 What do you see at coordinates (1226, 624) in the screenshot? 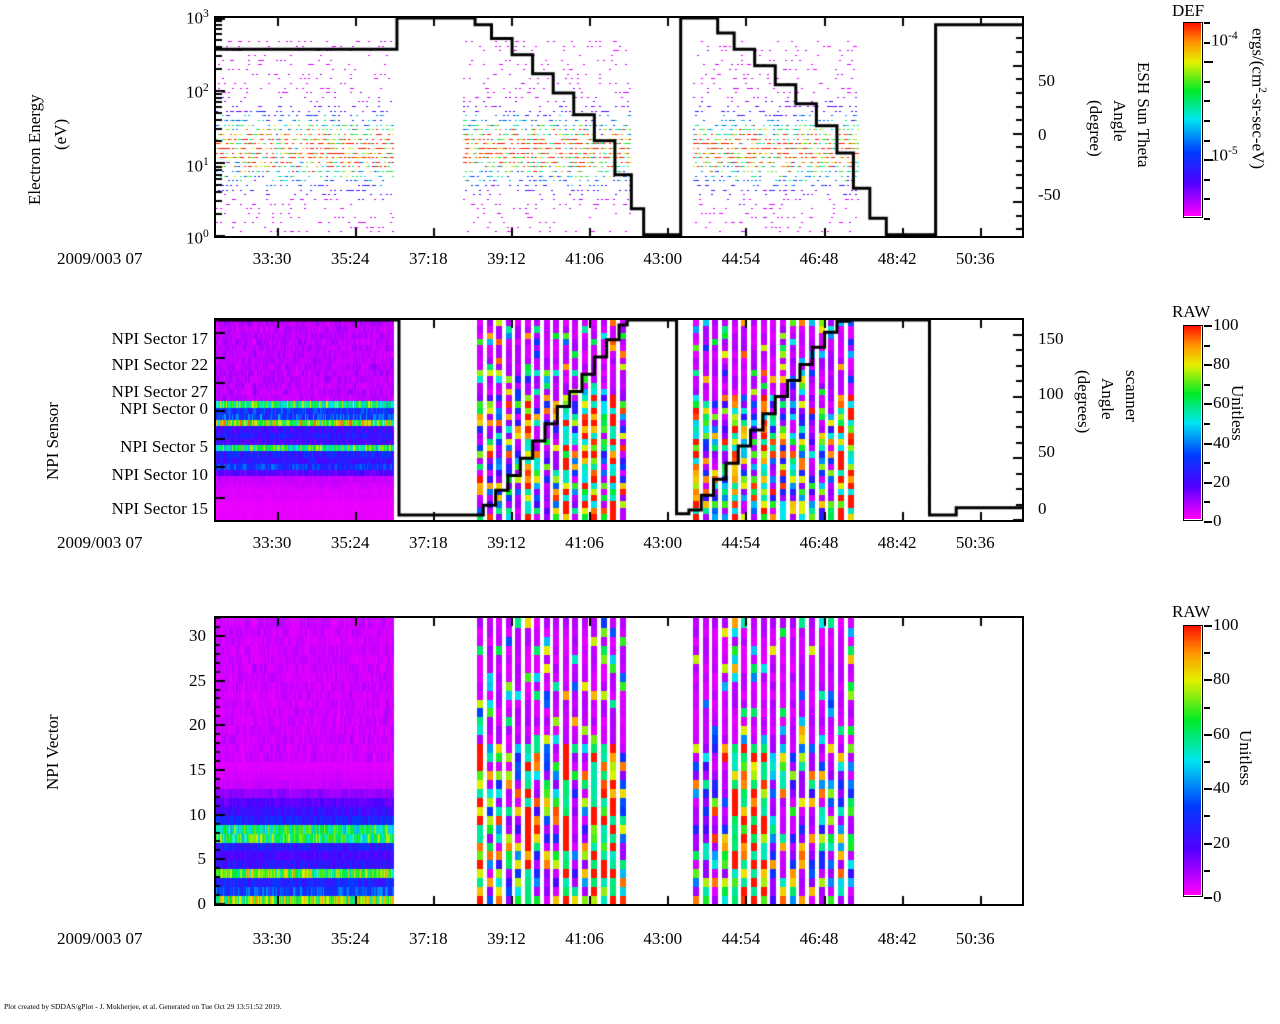
I see `colorbar-tick-label: 100` at bounding box center [1226, 624].